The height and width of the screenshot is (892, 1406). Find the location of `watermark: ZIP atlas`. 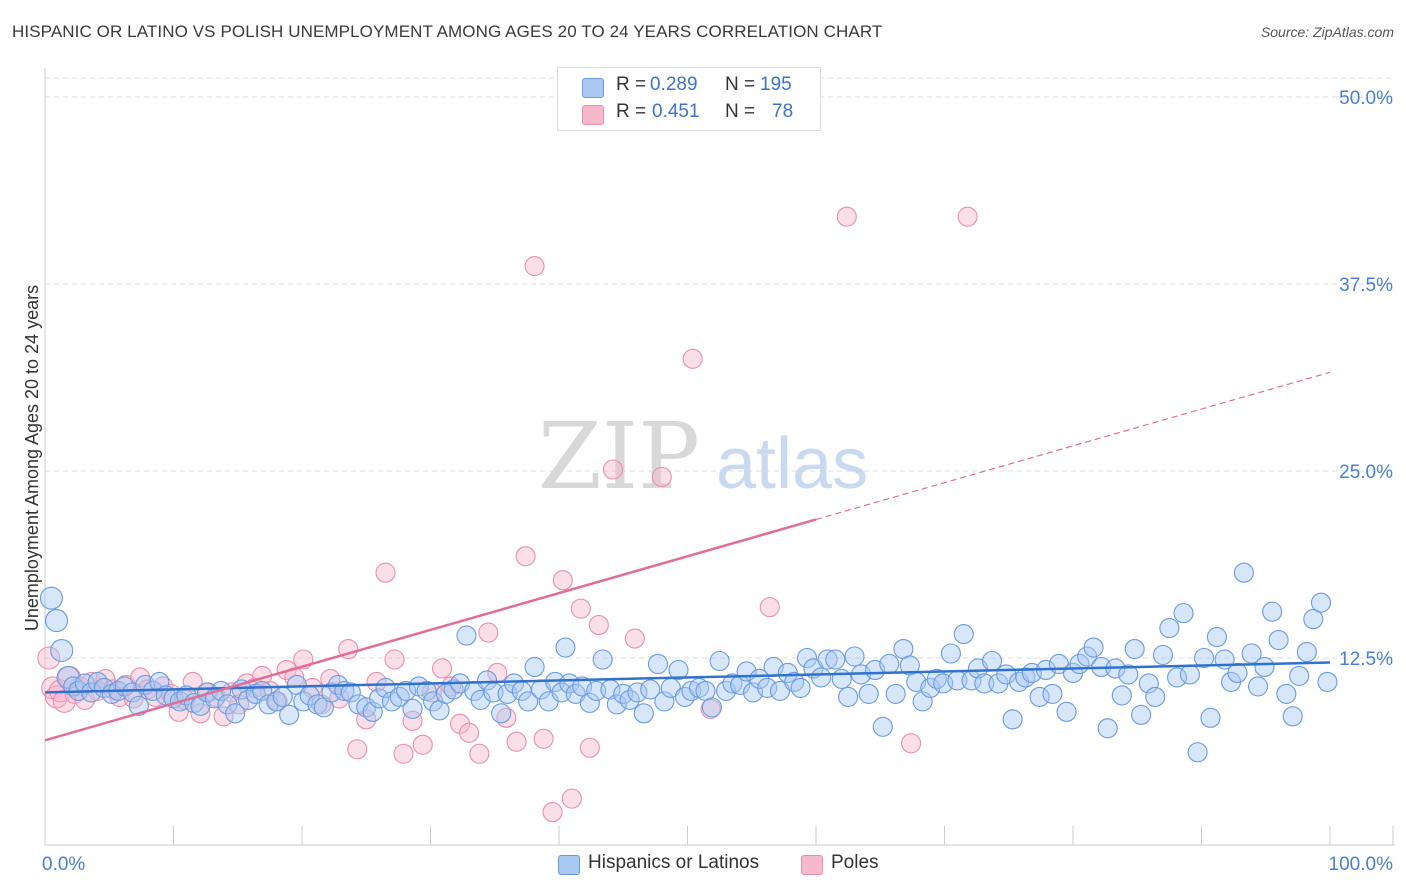

watermark: ZIP atlas is located at coordinates (703, 456).